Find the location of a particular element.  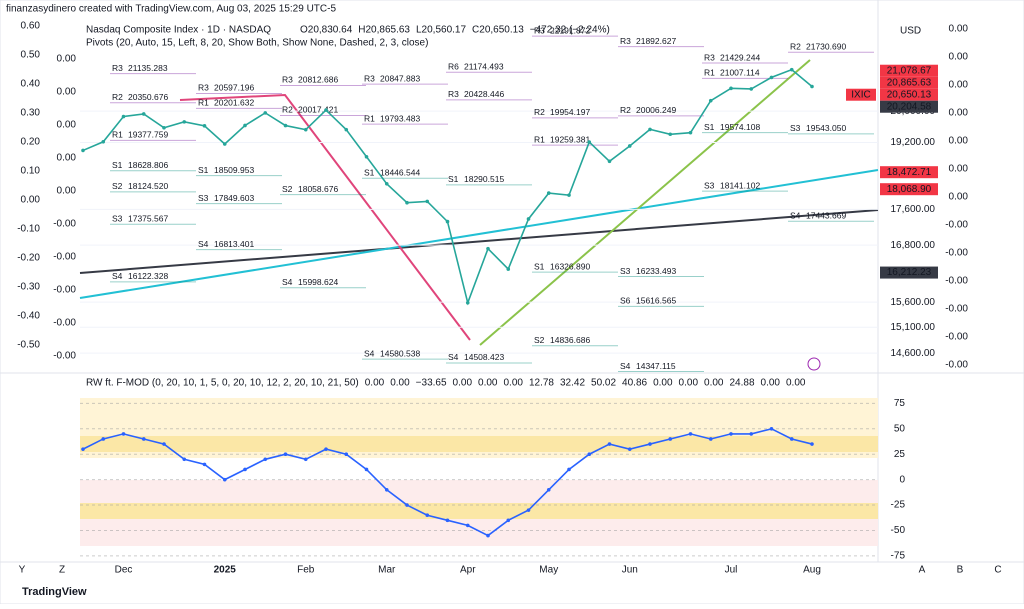

pivot-price: 22191.872 is located at coordinates (570, 30).